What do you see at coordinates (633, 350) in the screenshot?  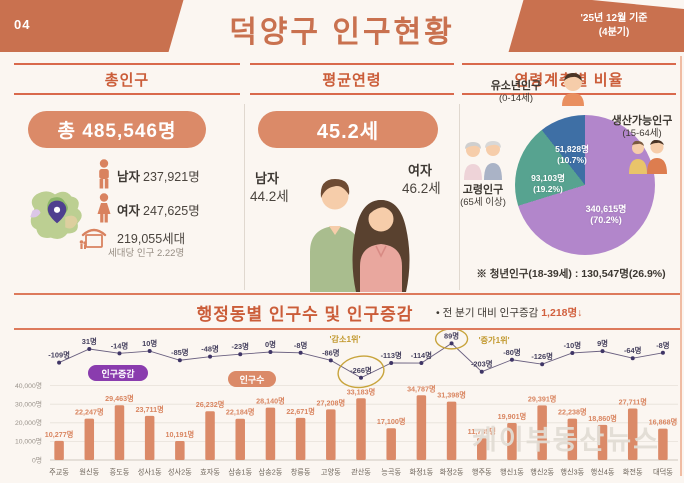 I see `change-value-label: -64명` at bounding box center [633, 350].